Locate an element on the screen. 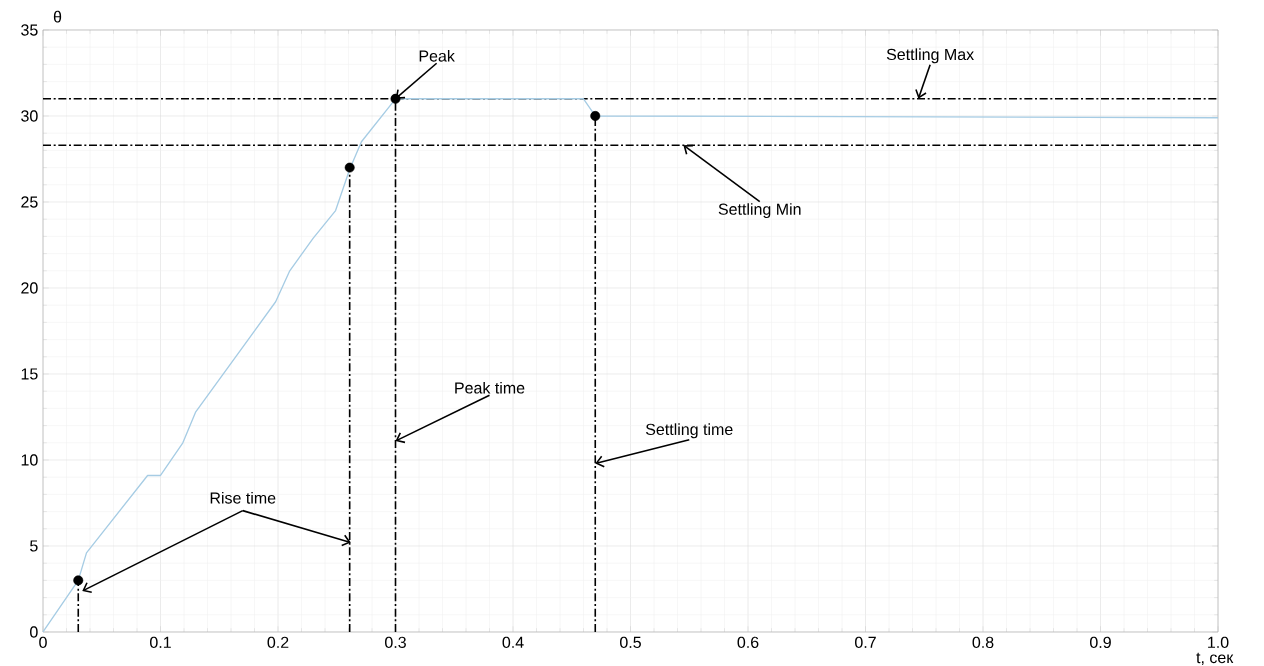 The width and height of the screenshot is (1264, 666). y-tick-label: 5 is located at coordinates (34, 546).